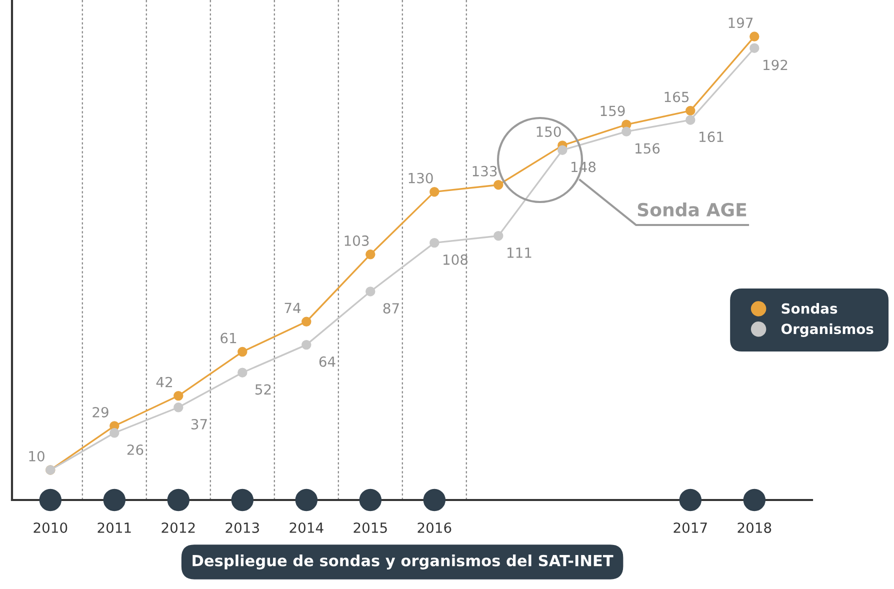  I want to click on x-tick-label: 2013, so click(242, 527).